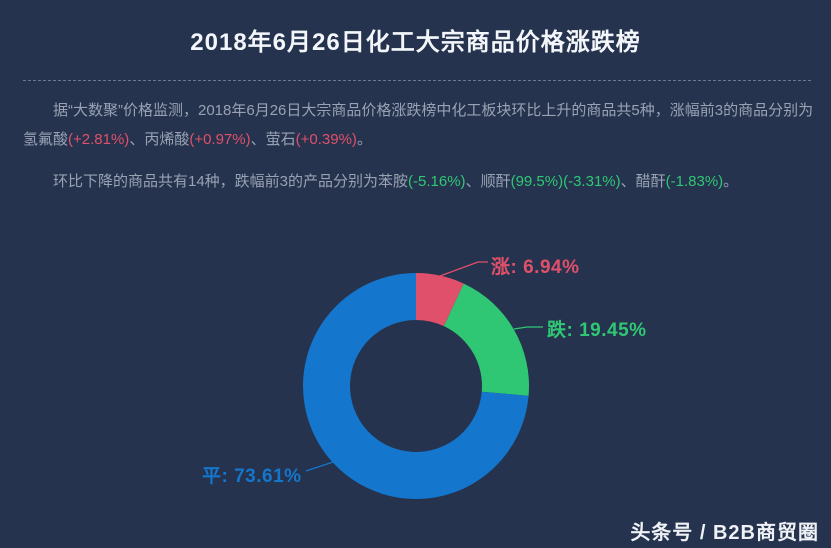  What do you see at coordinates (99, 139) in the screenshot?
I see `text-segment-up: (+2.81%)` at bounding box center [99, 139].